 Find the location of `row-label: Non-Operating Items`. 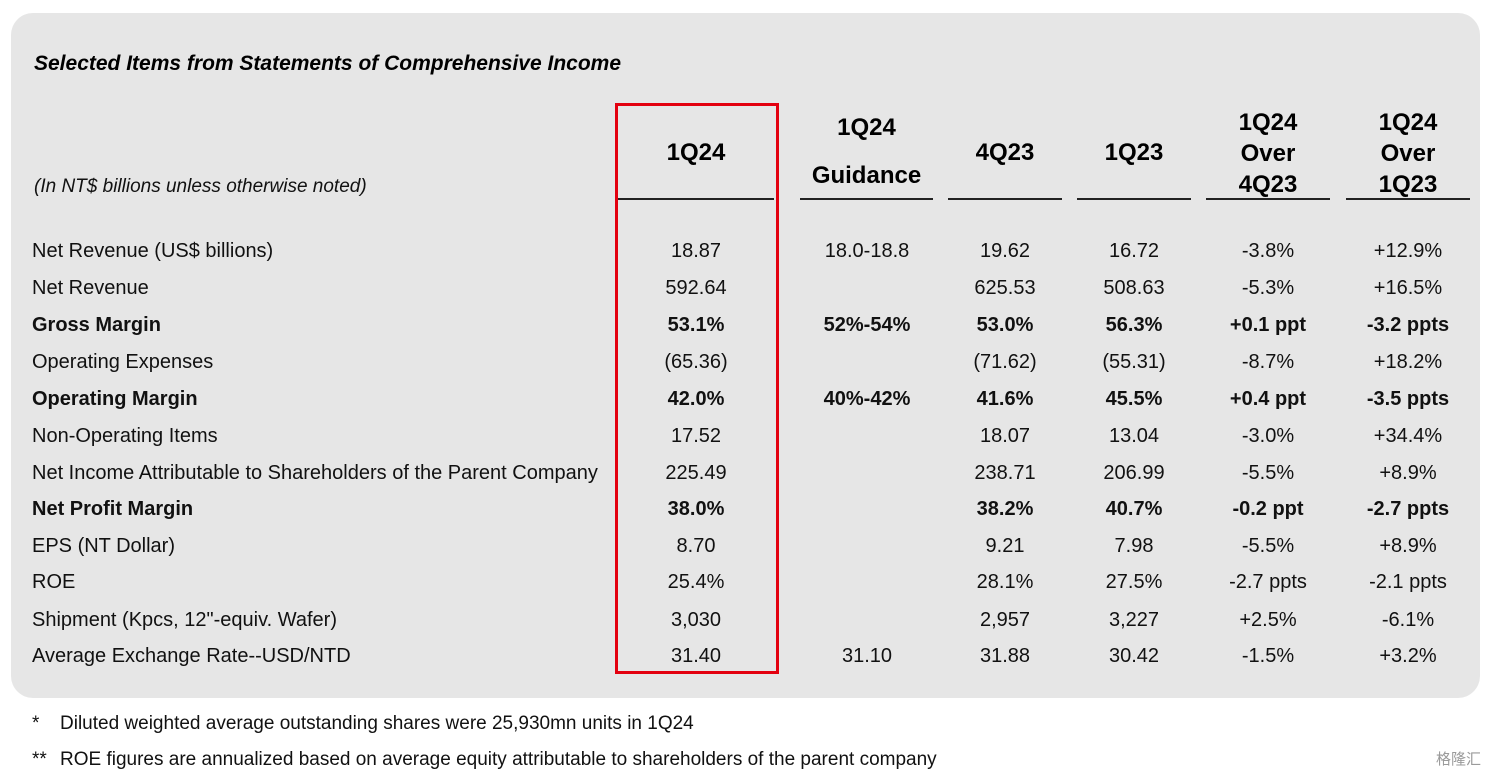

row-label: Non-Operating Items is located at coordinates (125, 436).